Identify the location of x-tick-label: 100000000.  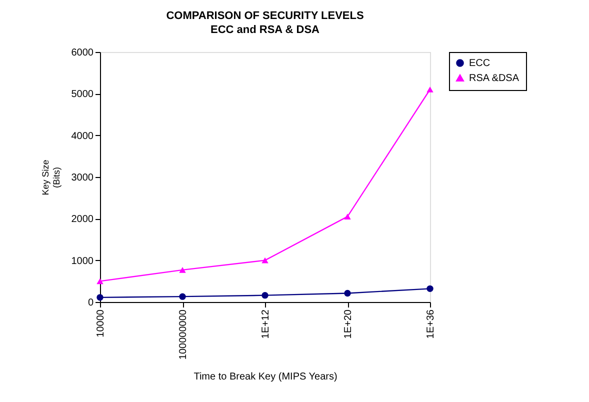
(183, 334).